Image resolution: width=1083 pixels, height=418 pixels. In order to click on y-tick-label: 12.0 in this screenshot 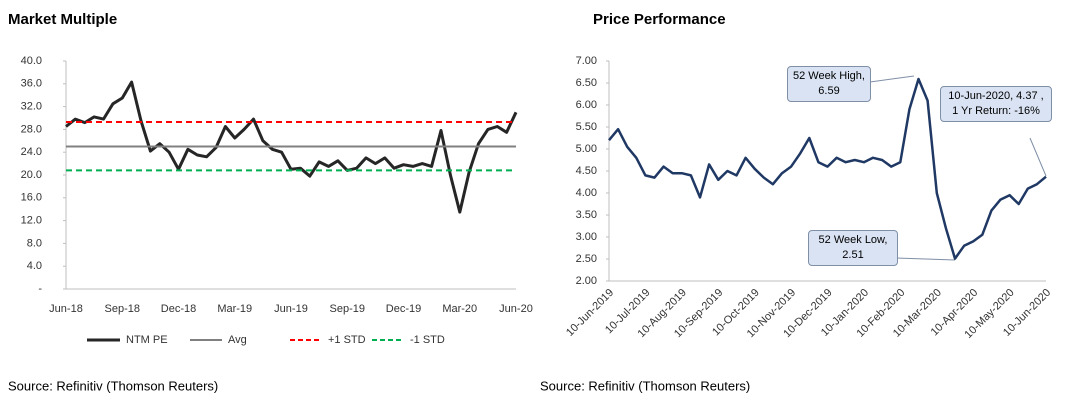, I will do `click(31, 221)`.